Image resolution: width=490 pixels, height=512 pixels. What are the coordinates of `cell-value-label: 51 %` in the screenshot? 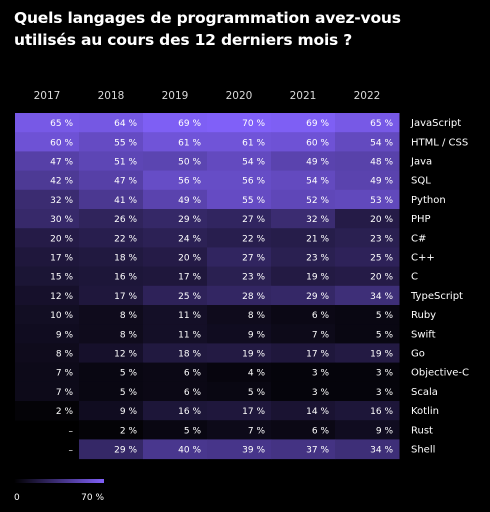 It's located at (125, 163).